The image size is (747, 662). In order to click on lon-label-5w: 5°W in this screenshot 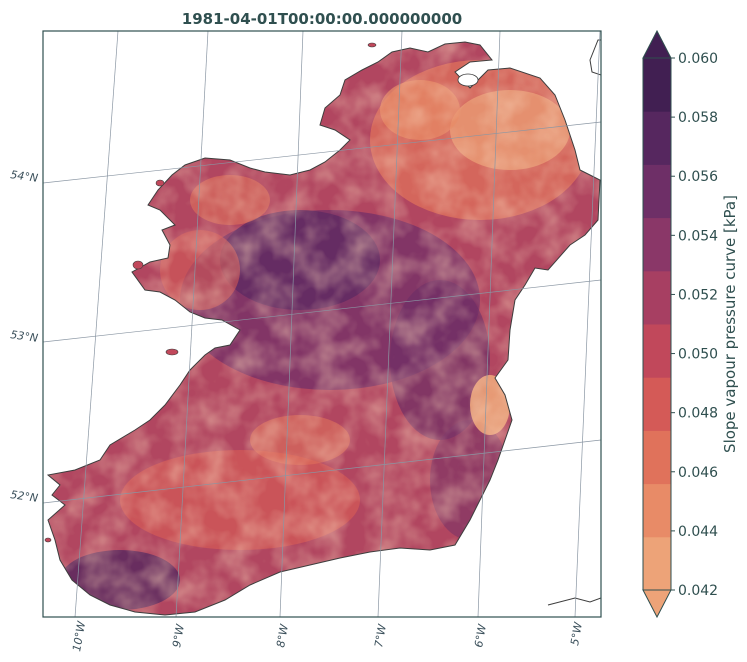, I will do `click(576, 633)`.